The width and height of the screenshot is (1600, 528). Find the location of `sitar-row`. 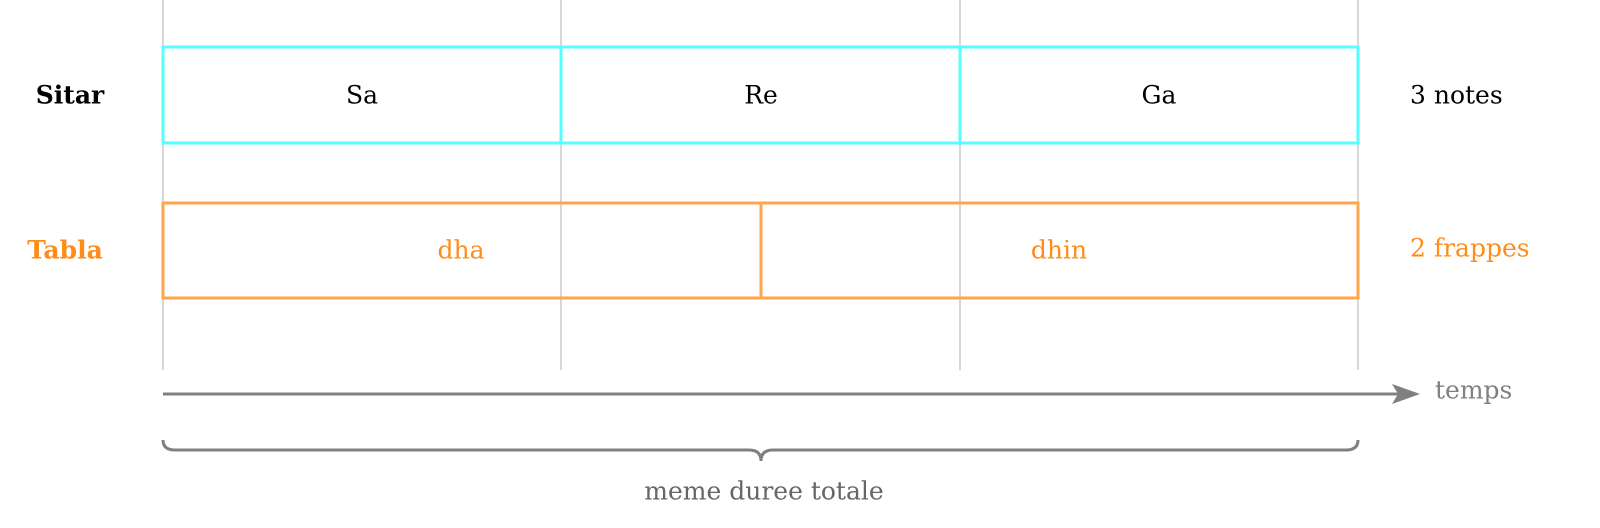

sitar-row is located at coordinates (760, 95).